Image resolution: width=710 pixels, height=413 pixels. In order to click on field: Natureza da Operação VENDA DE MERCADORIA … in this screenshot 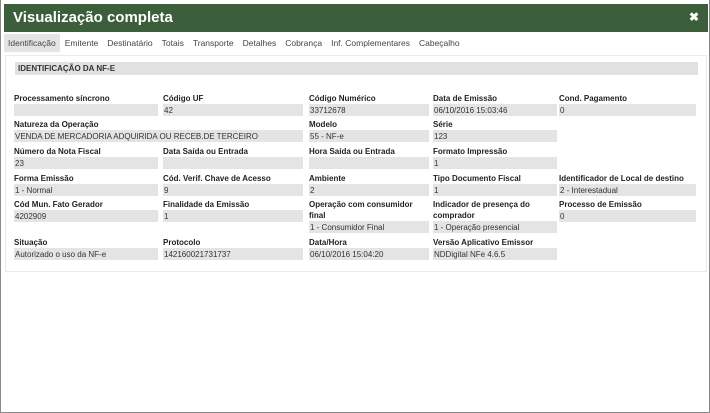, I will do `click(158, 130)`.